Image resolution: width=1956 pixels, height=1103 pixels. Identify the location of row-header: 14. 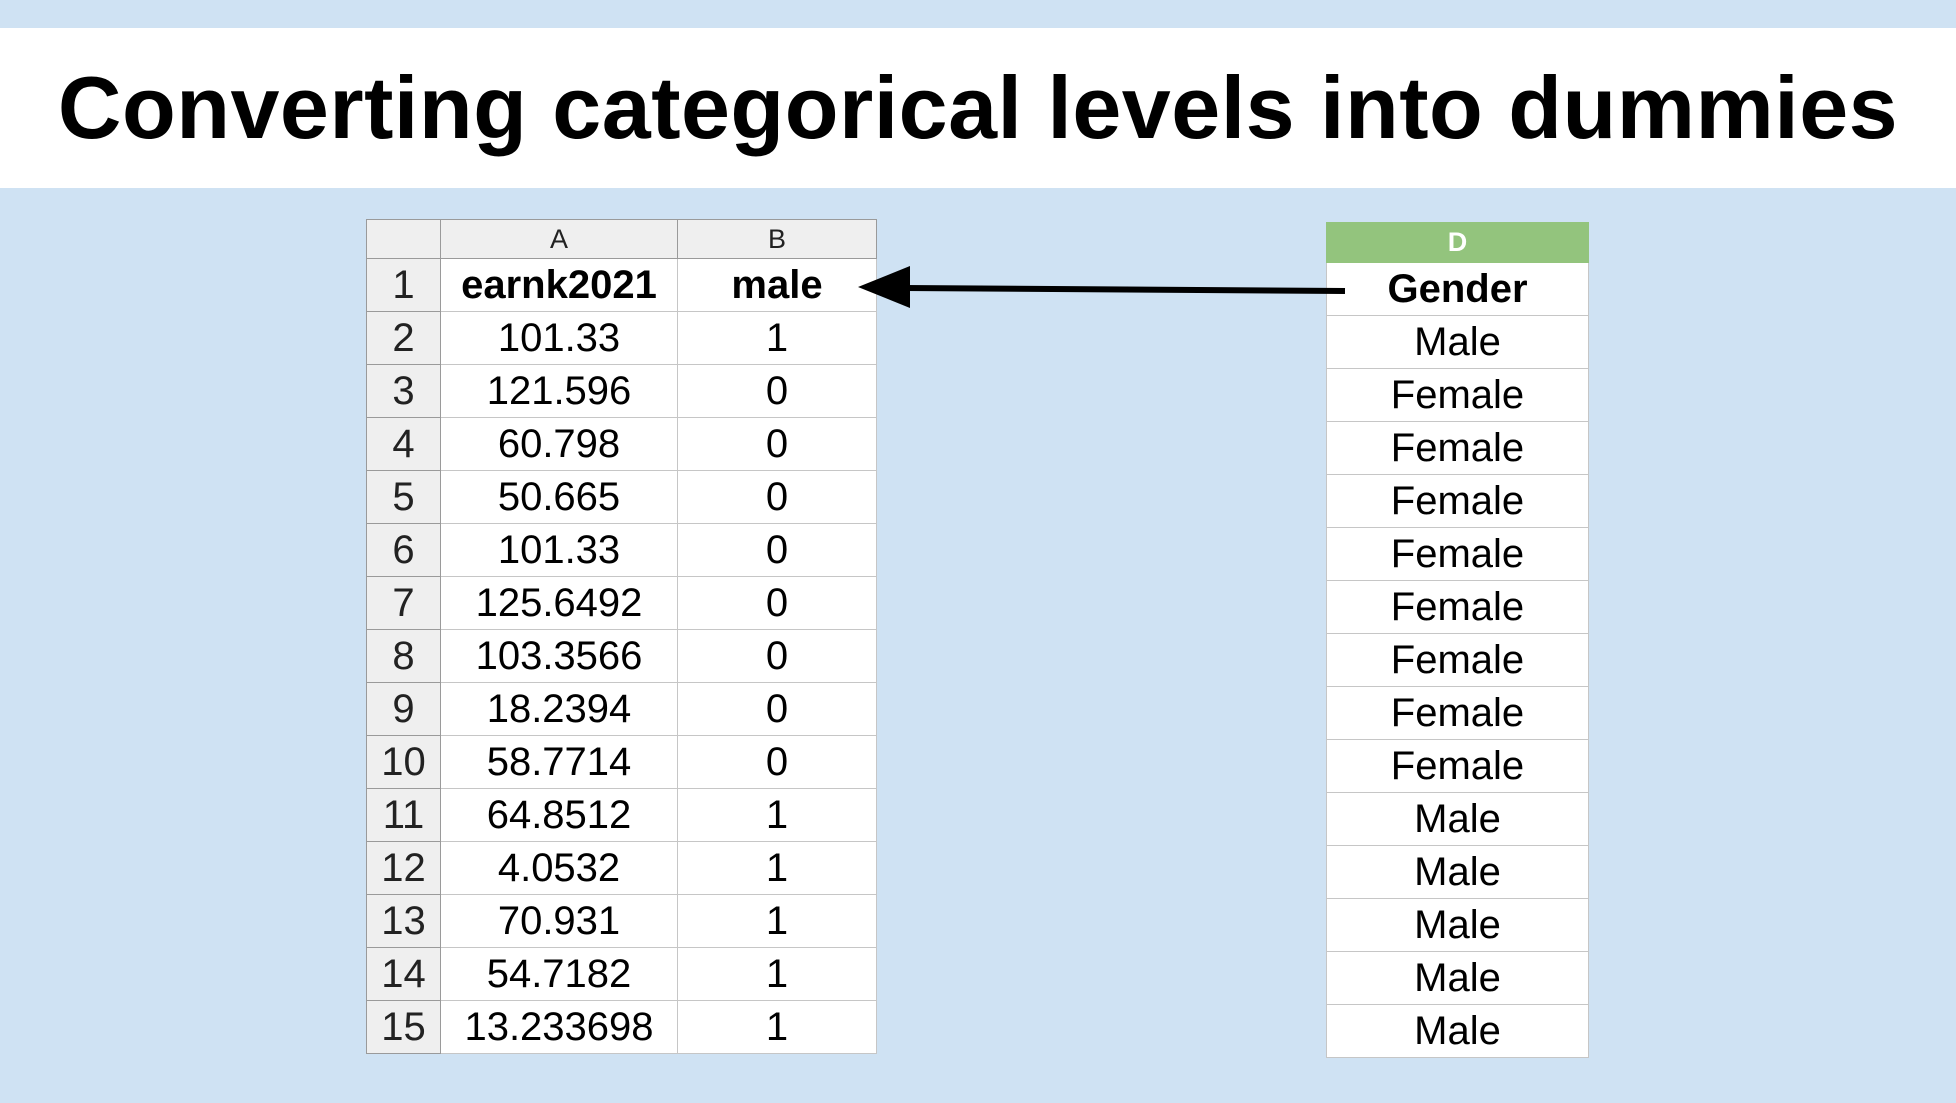
(403, 974).